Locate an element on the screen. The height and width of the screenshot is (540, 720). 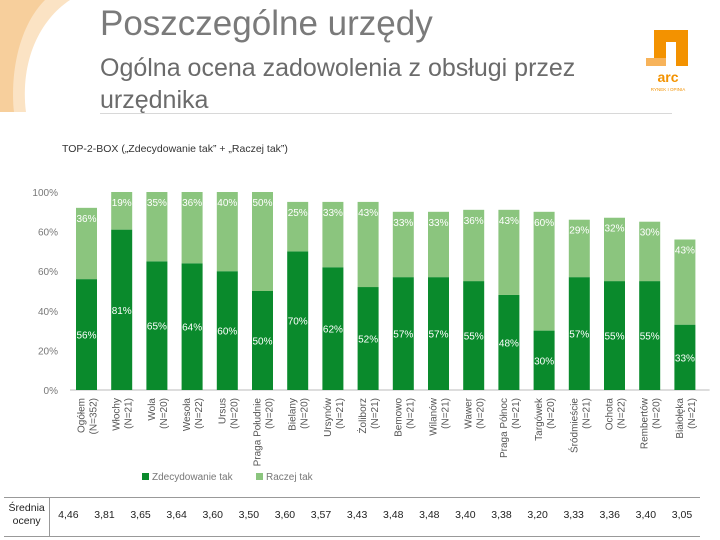
y-tick-label: 20% is located at coordinates (48, 351).